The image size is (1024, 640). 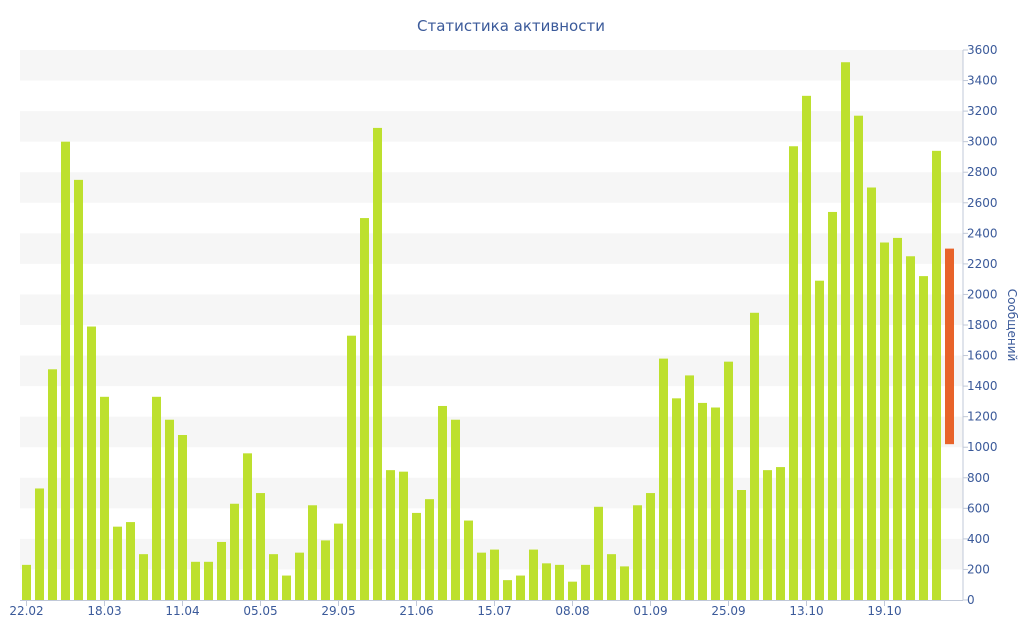 I want to click on y-tick-label: 3400, so click(x=982, y=81).